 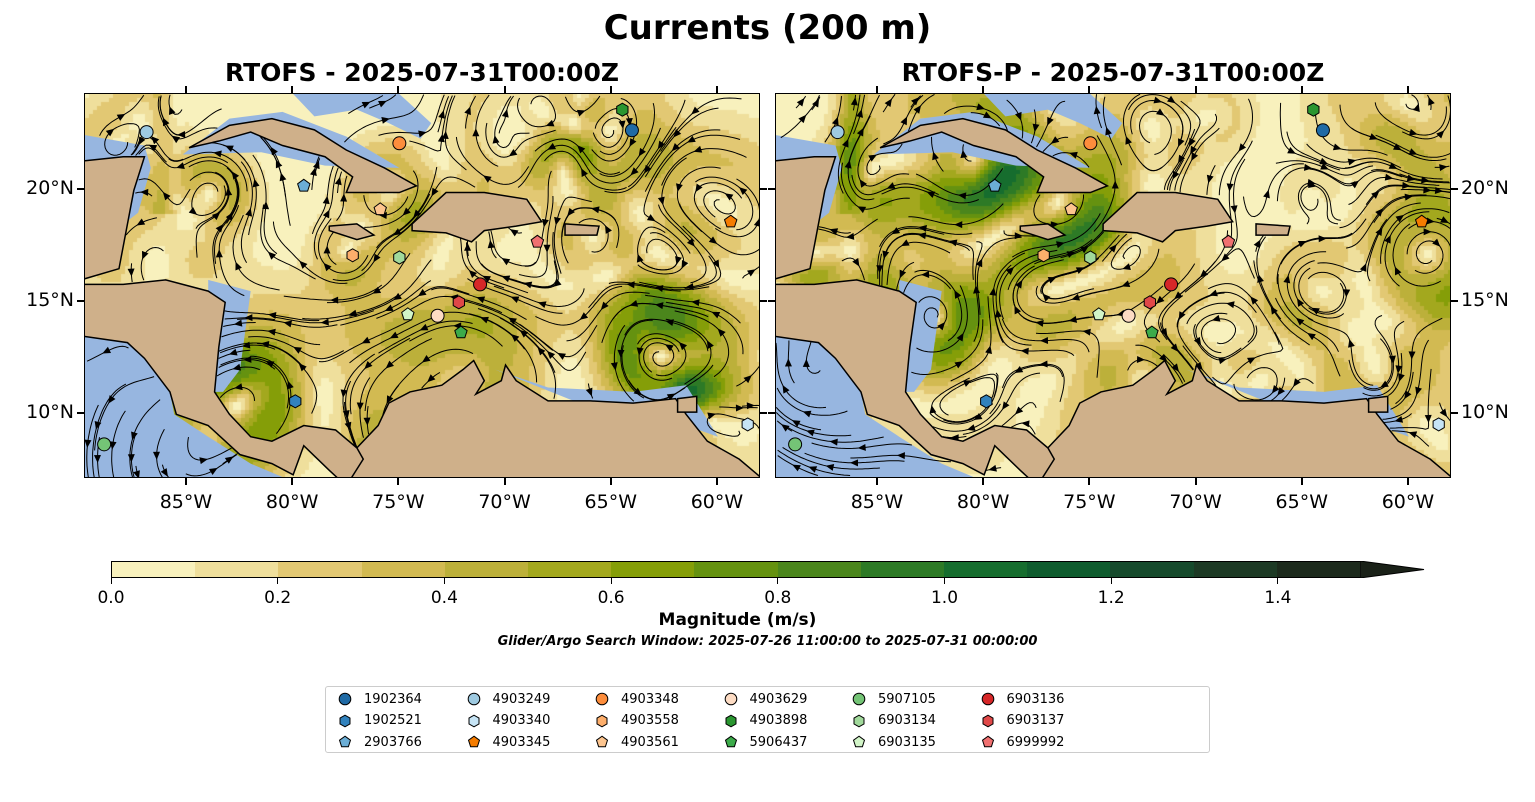 What do you see at coordinates (771, 413) in the screenshot?
I see `lat-tick-mark` at bounding box center [771, 413].